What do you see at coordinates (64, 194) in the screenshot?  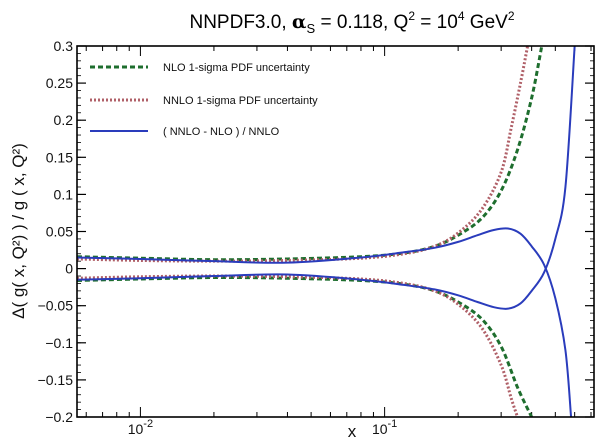 I see `y-tick-label: 0.1` at bounding box center [64, 194].